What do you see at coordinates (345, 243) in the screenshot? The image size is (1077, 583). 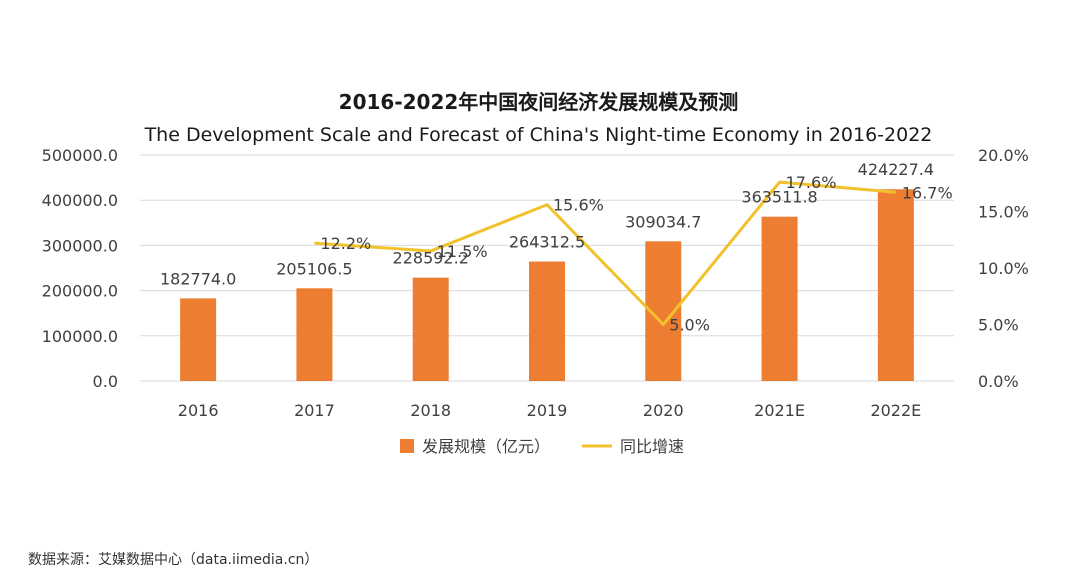 I see `growth-value-label: 12.2%` at bounding box center [345, 243].